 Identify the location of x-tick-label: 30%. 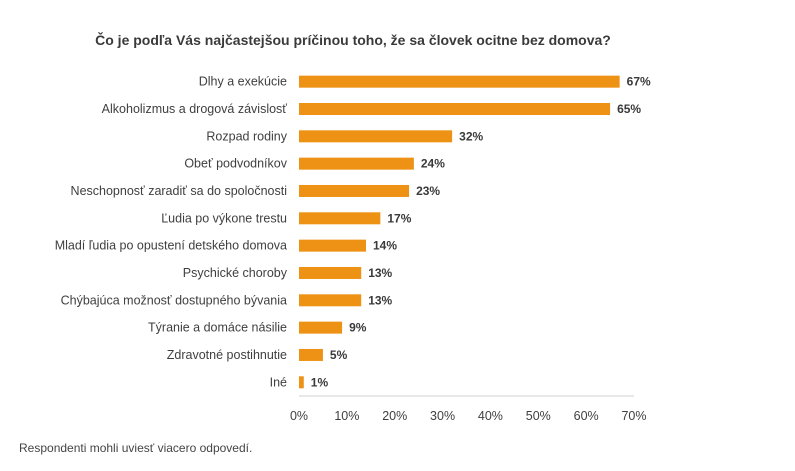
(442, 416).